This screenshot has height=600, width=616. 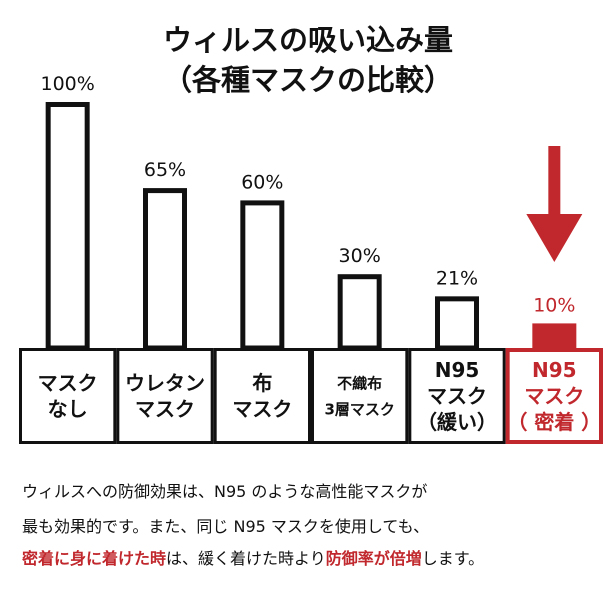 What do you see at coordinates (94, 558) in the screenshot?
I see `caption-highlight-close-fit: 密着に身に着けた時` at bounding box center [94, 558].